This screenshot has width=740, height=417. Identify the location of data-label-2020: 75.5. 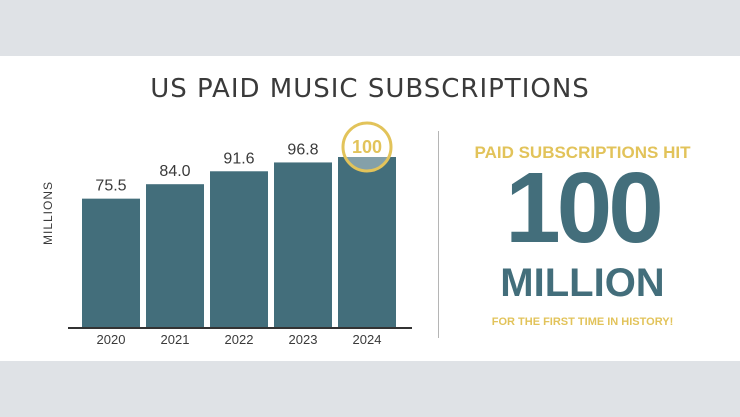
(110, 186).